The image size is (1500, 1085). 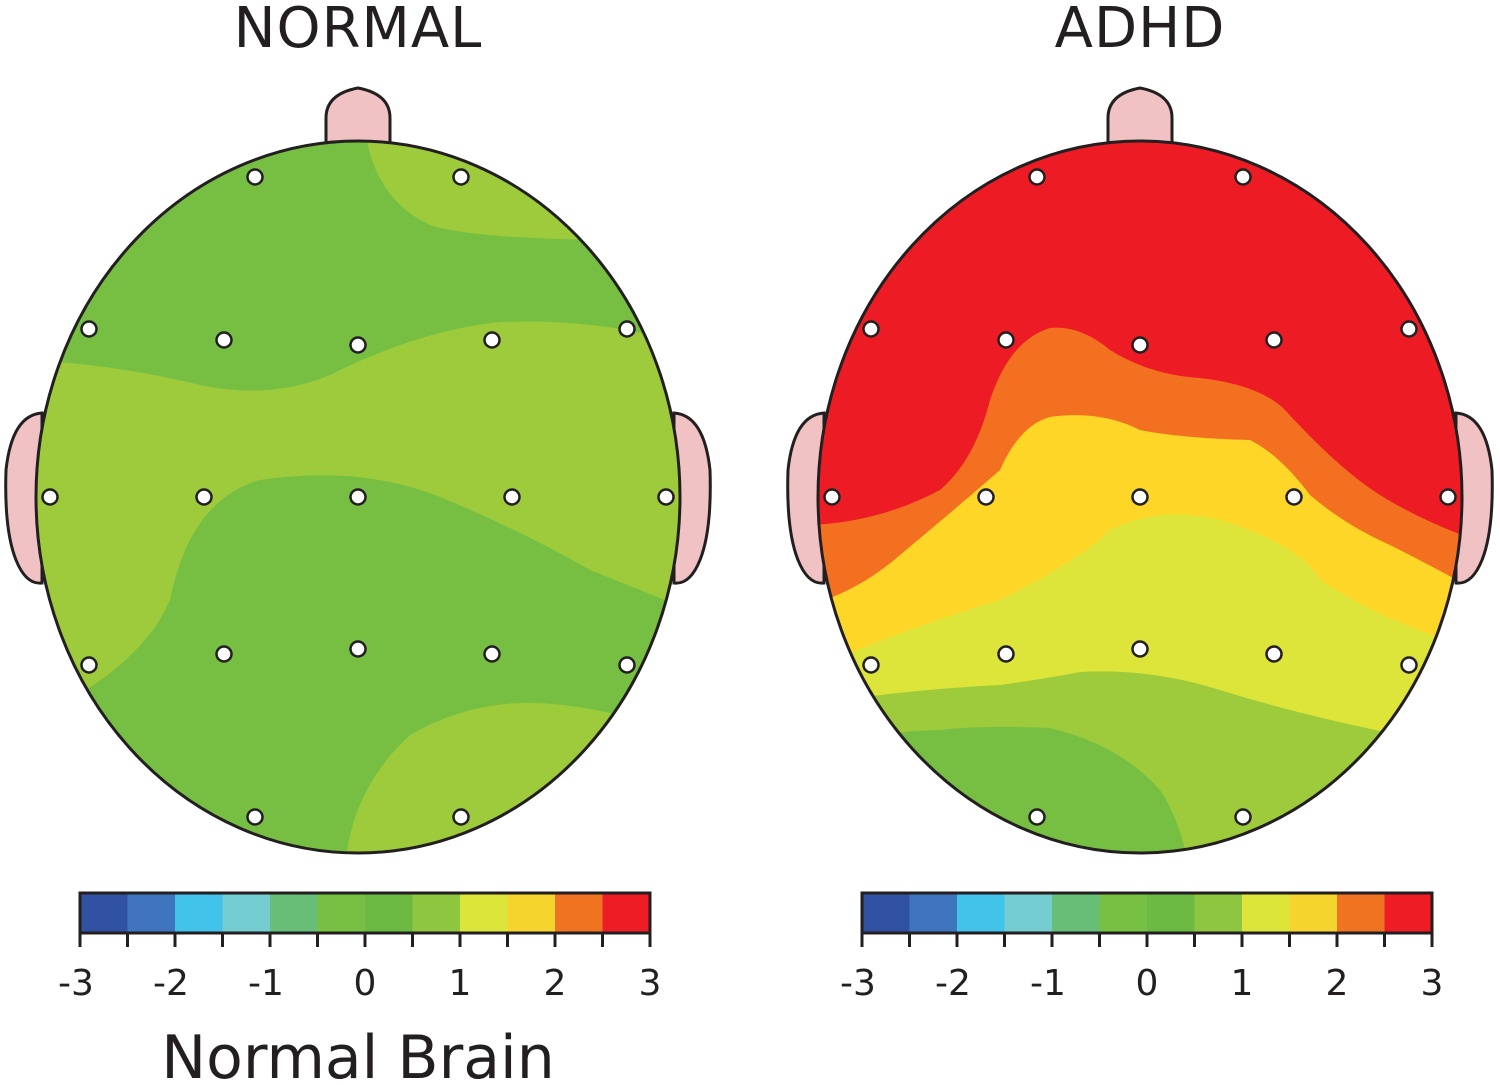 I want to click on caption-normal-brain: Normal Brain, so click(x=357, y=1054).